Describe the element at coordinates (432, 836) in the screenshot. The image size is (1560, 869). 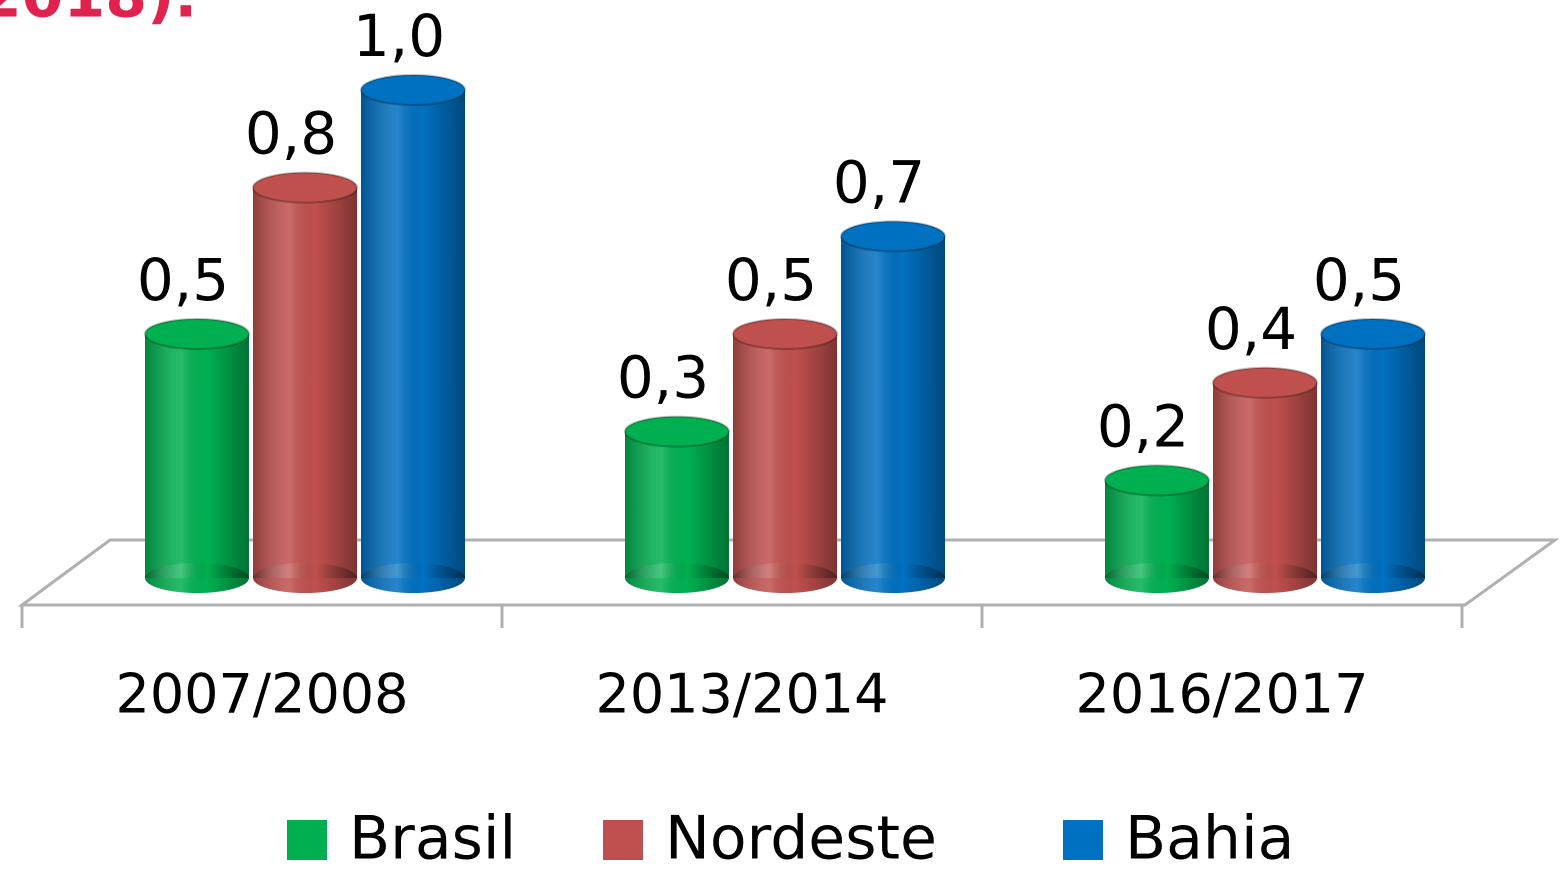
I see `legend-label: Brasil` at that location.